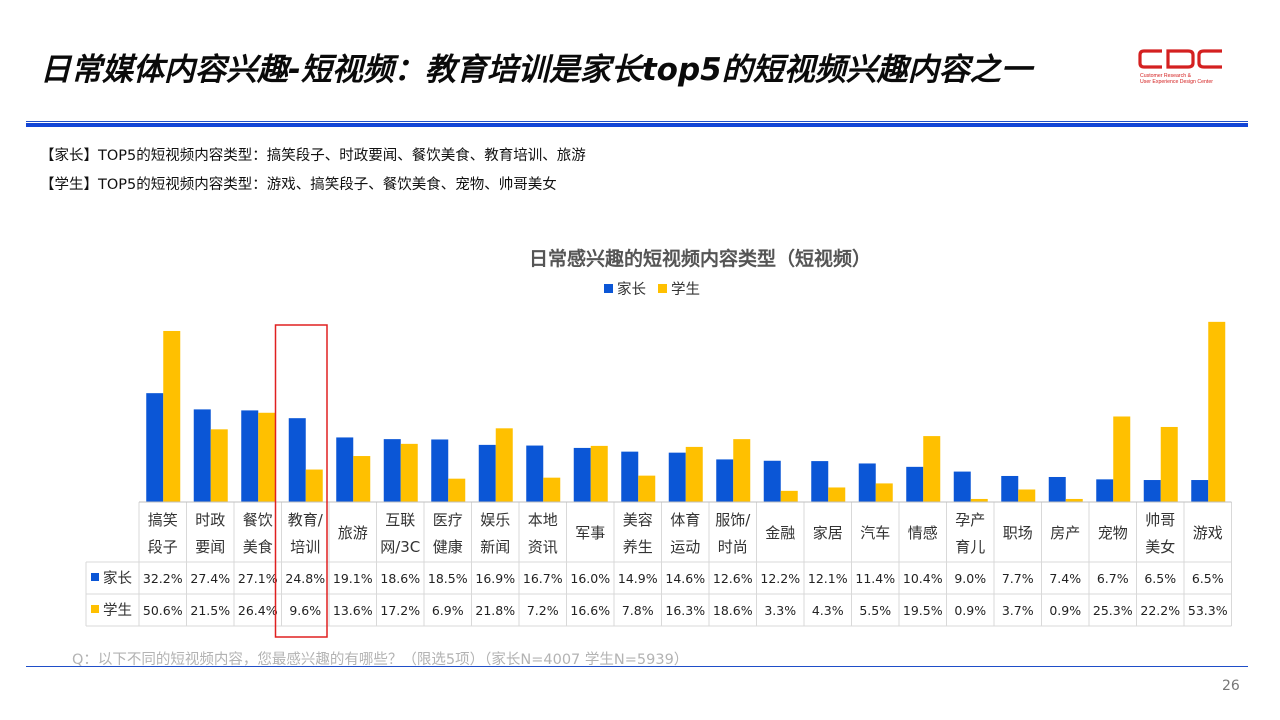 This screenshot has width=1280, height=720. Describe the element at coordinates (313, 156) in the screenshot. I see `summary-parent-top5: 【家长】TOP5的短视频内容类型：搞笑段子、时政要闻、餐饮美食、教育培训、旅游` at that location.